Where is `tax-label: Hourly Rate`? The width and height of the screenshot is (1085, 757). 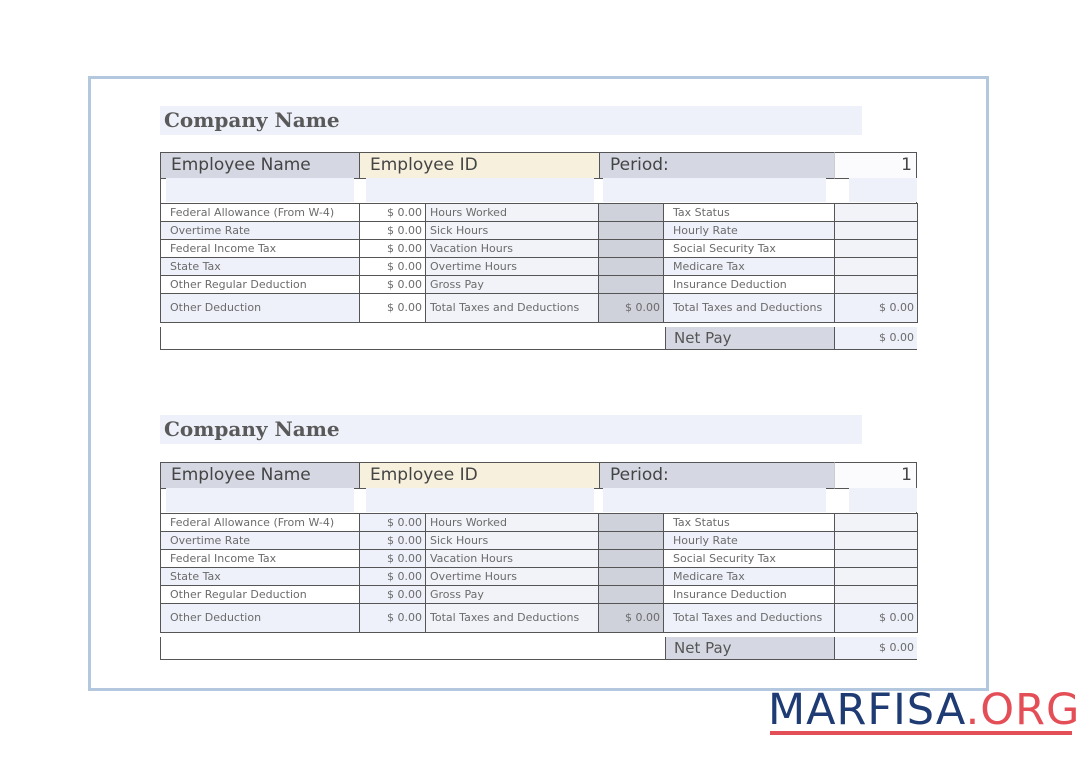 tax-label: Hourly Rate is located at coordinates (749, 230).